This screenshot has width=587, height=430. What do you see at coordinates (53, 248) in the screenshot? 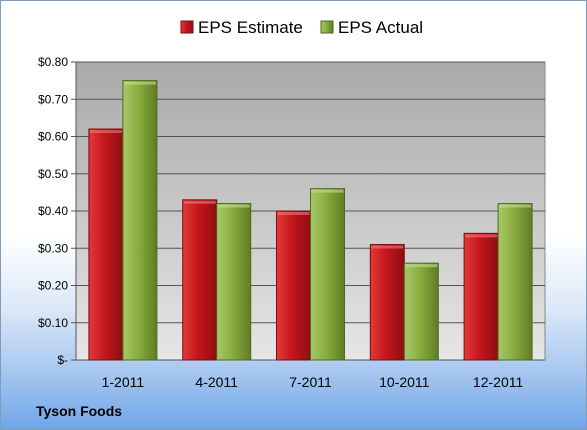
I see `y-tick-label: $0.30` at bounding box center [53, 248].